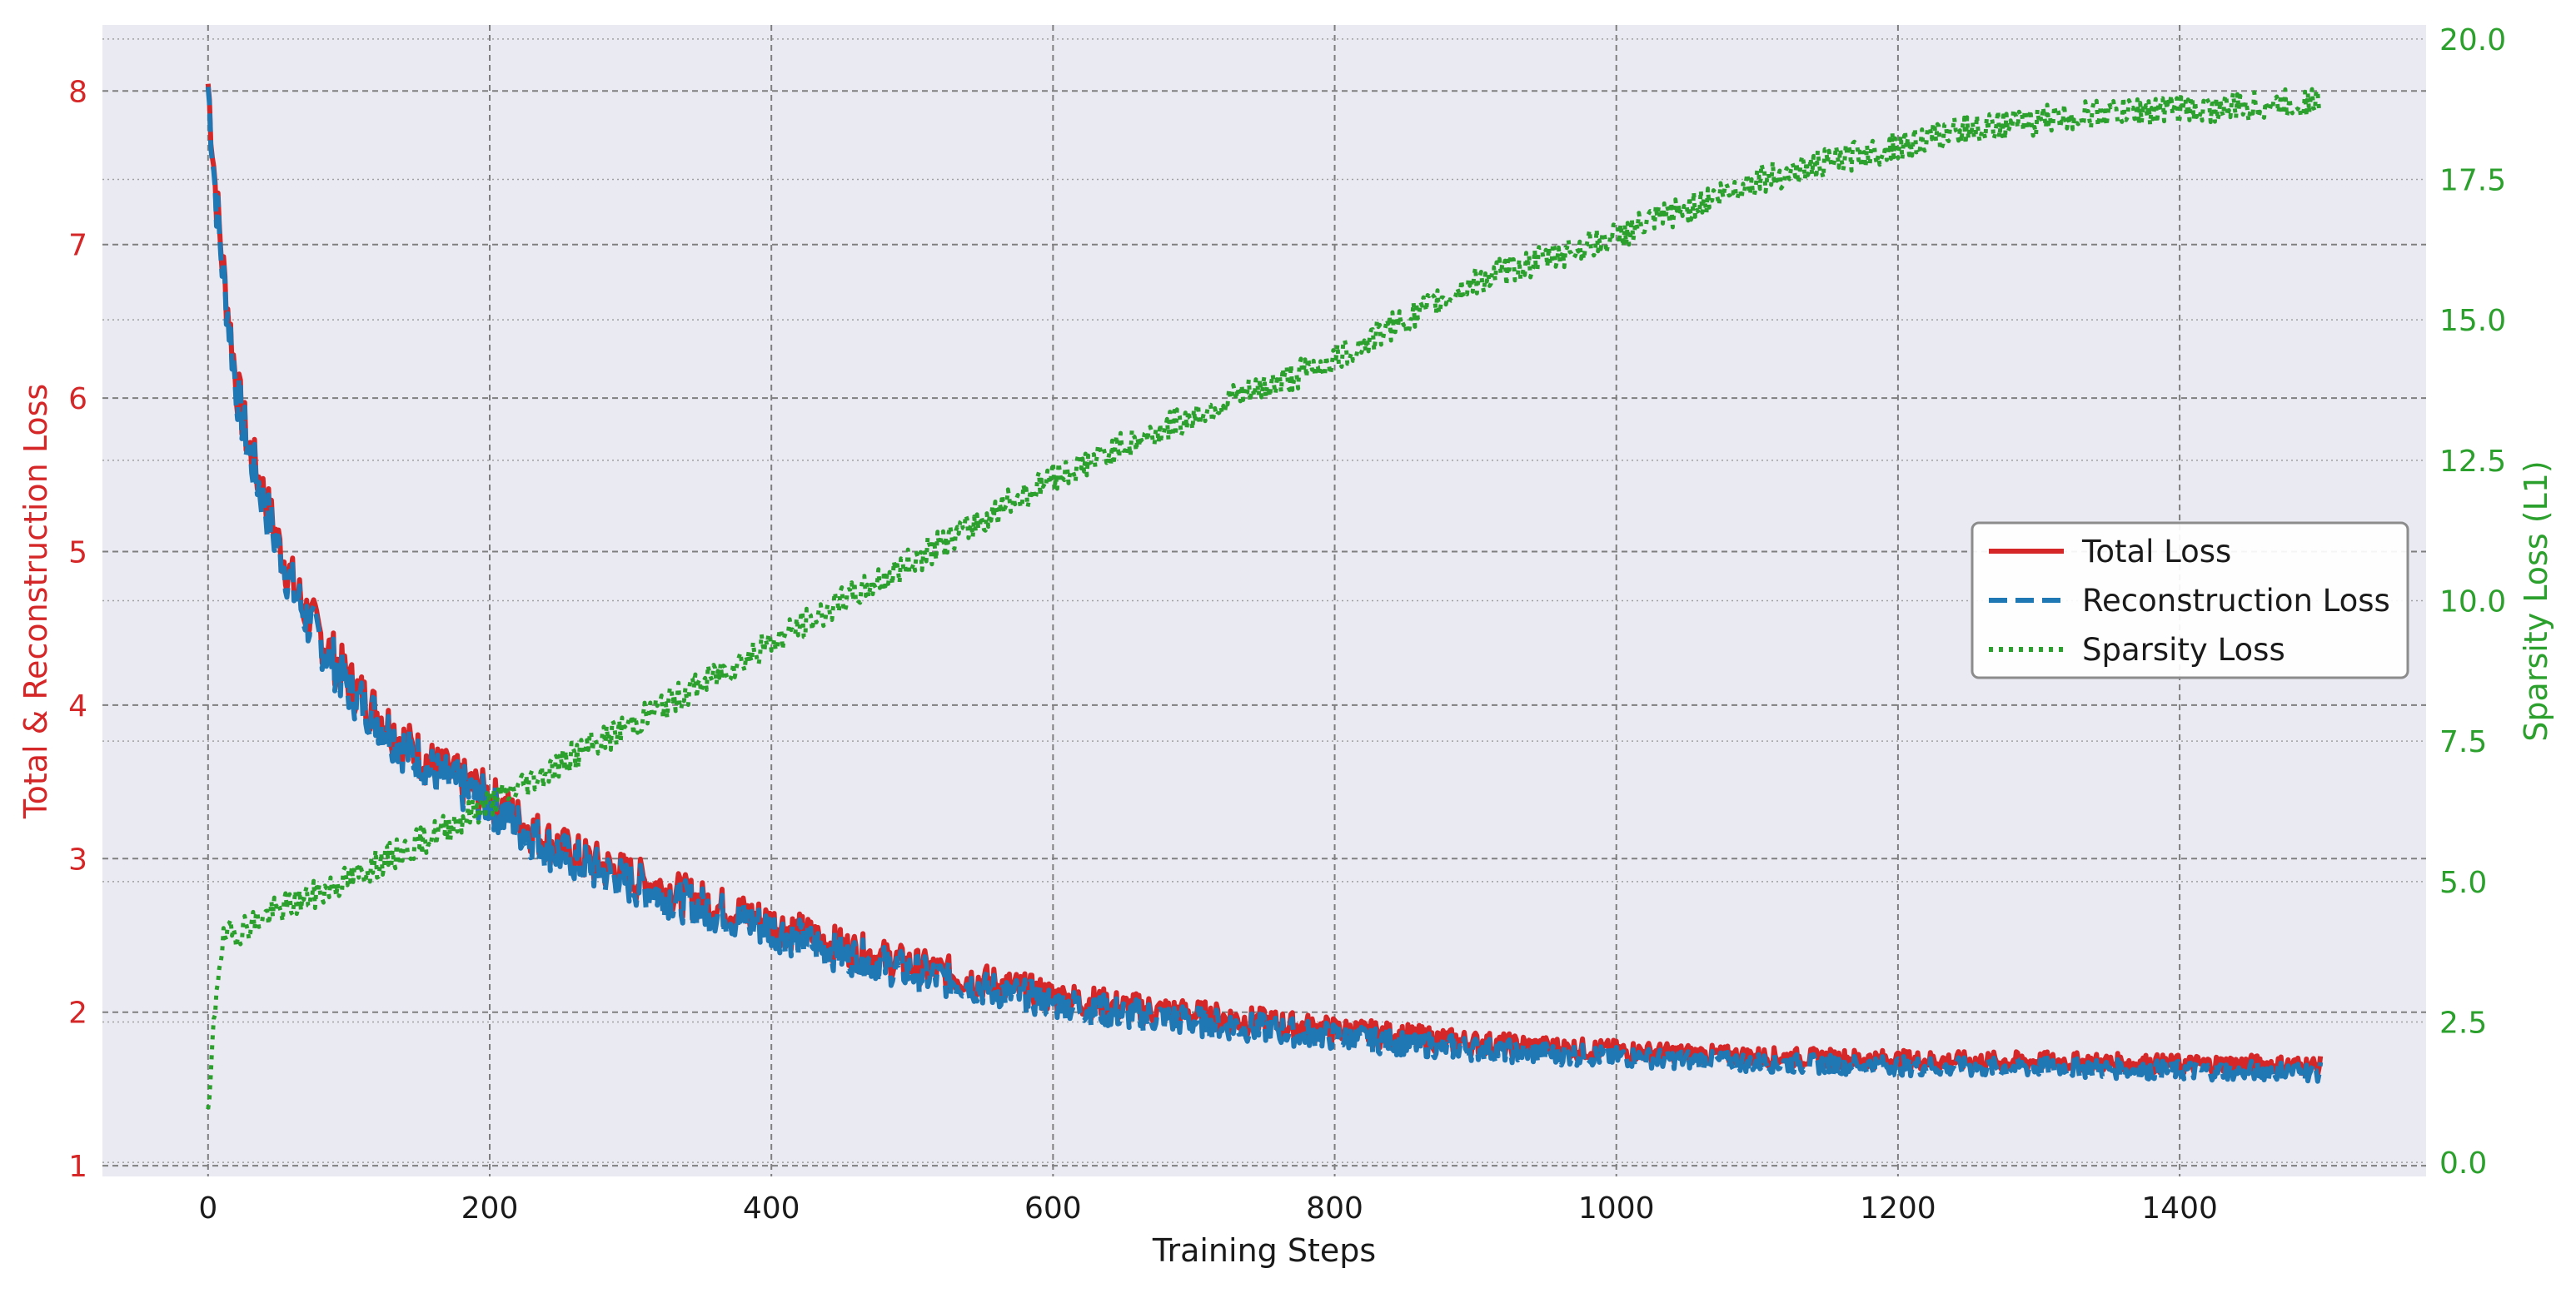 The height and width of the screenshot is (1293, 2576). Describe the element at coordinates (77, 552) in the screenshot. I see `y-left-tick-label: 5` at that location.